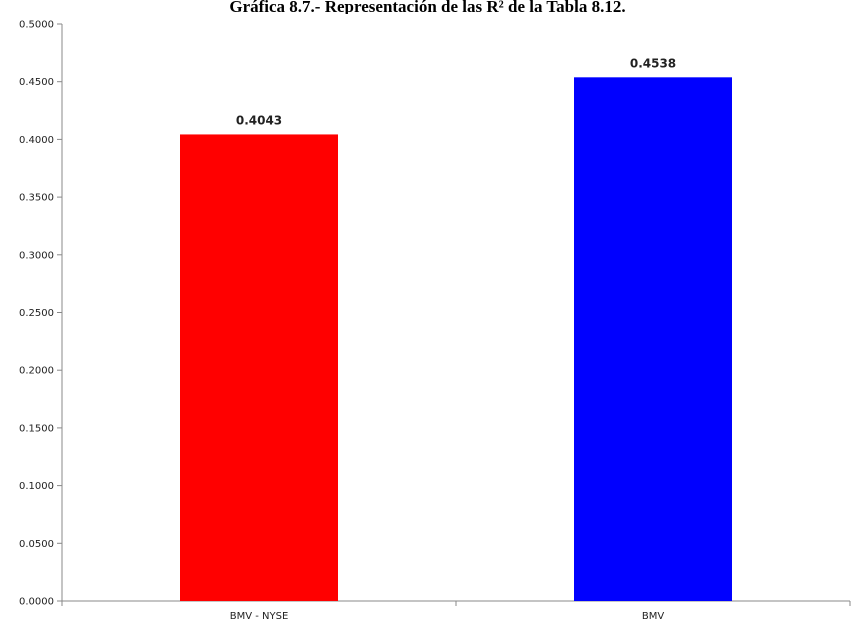 Image resolution: width=855 pixels, height=628 pixels. Describe the element at coordinates (259, 120) in the screenshot. I see `data-label: 0.4043` at that location.